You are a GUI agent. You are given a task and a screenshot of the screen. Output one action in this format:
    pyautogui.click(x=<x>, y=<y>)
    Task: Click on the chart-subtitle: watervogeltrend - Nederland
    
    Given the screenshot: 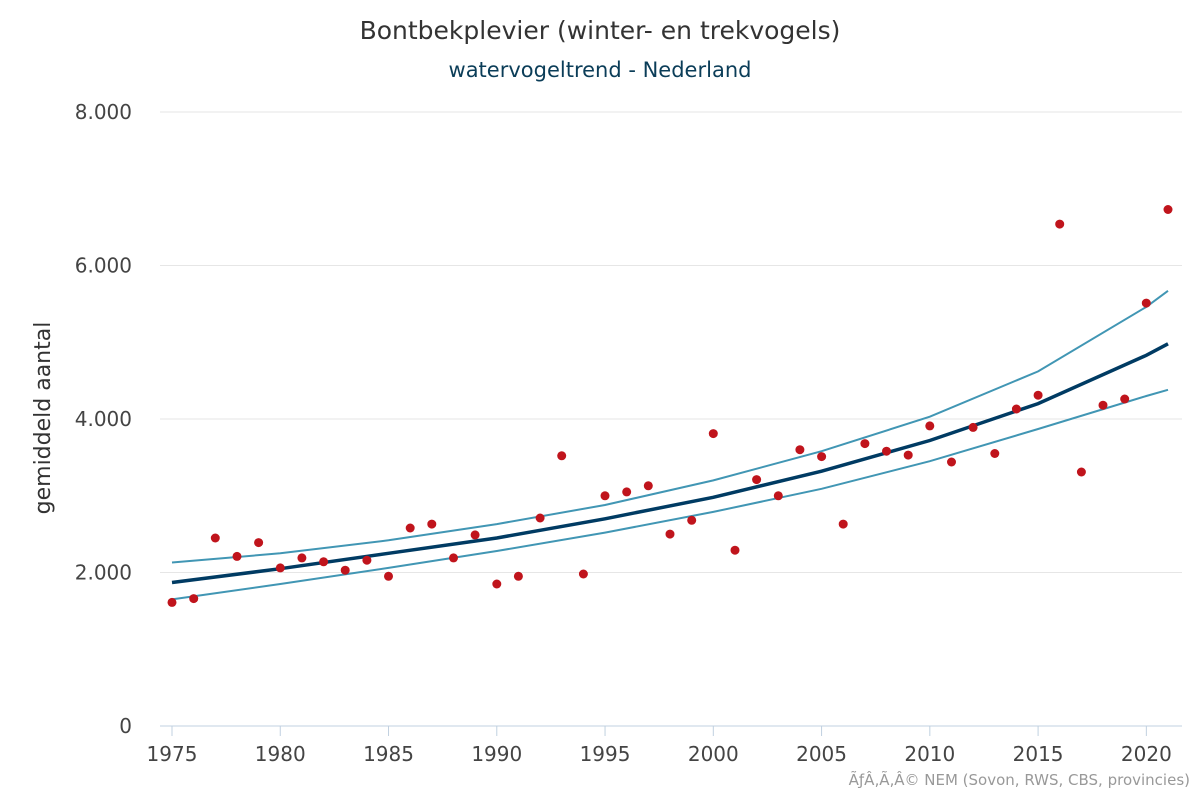 What is the action you would take?
    pyautogui.click(x=600, y=70)
    